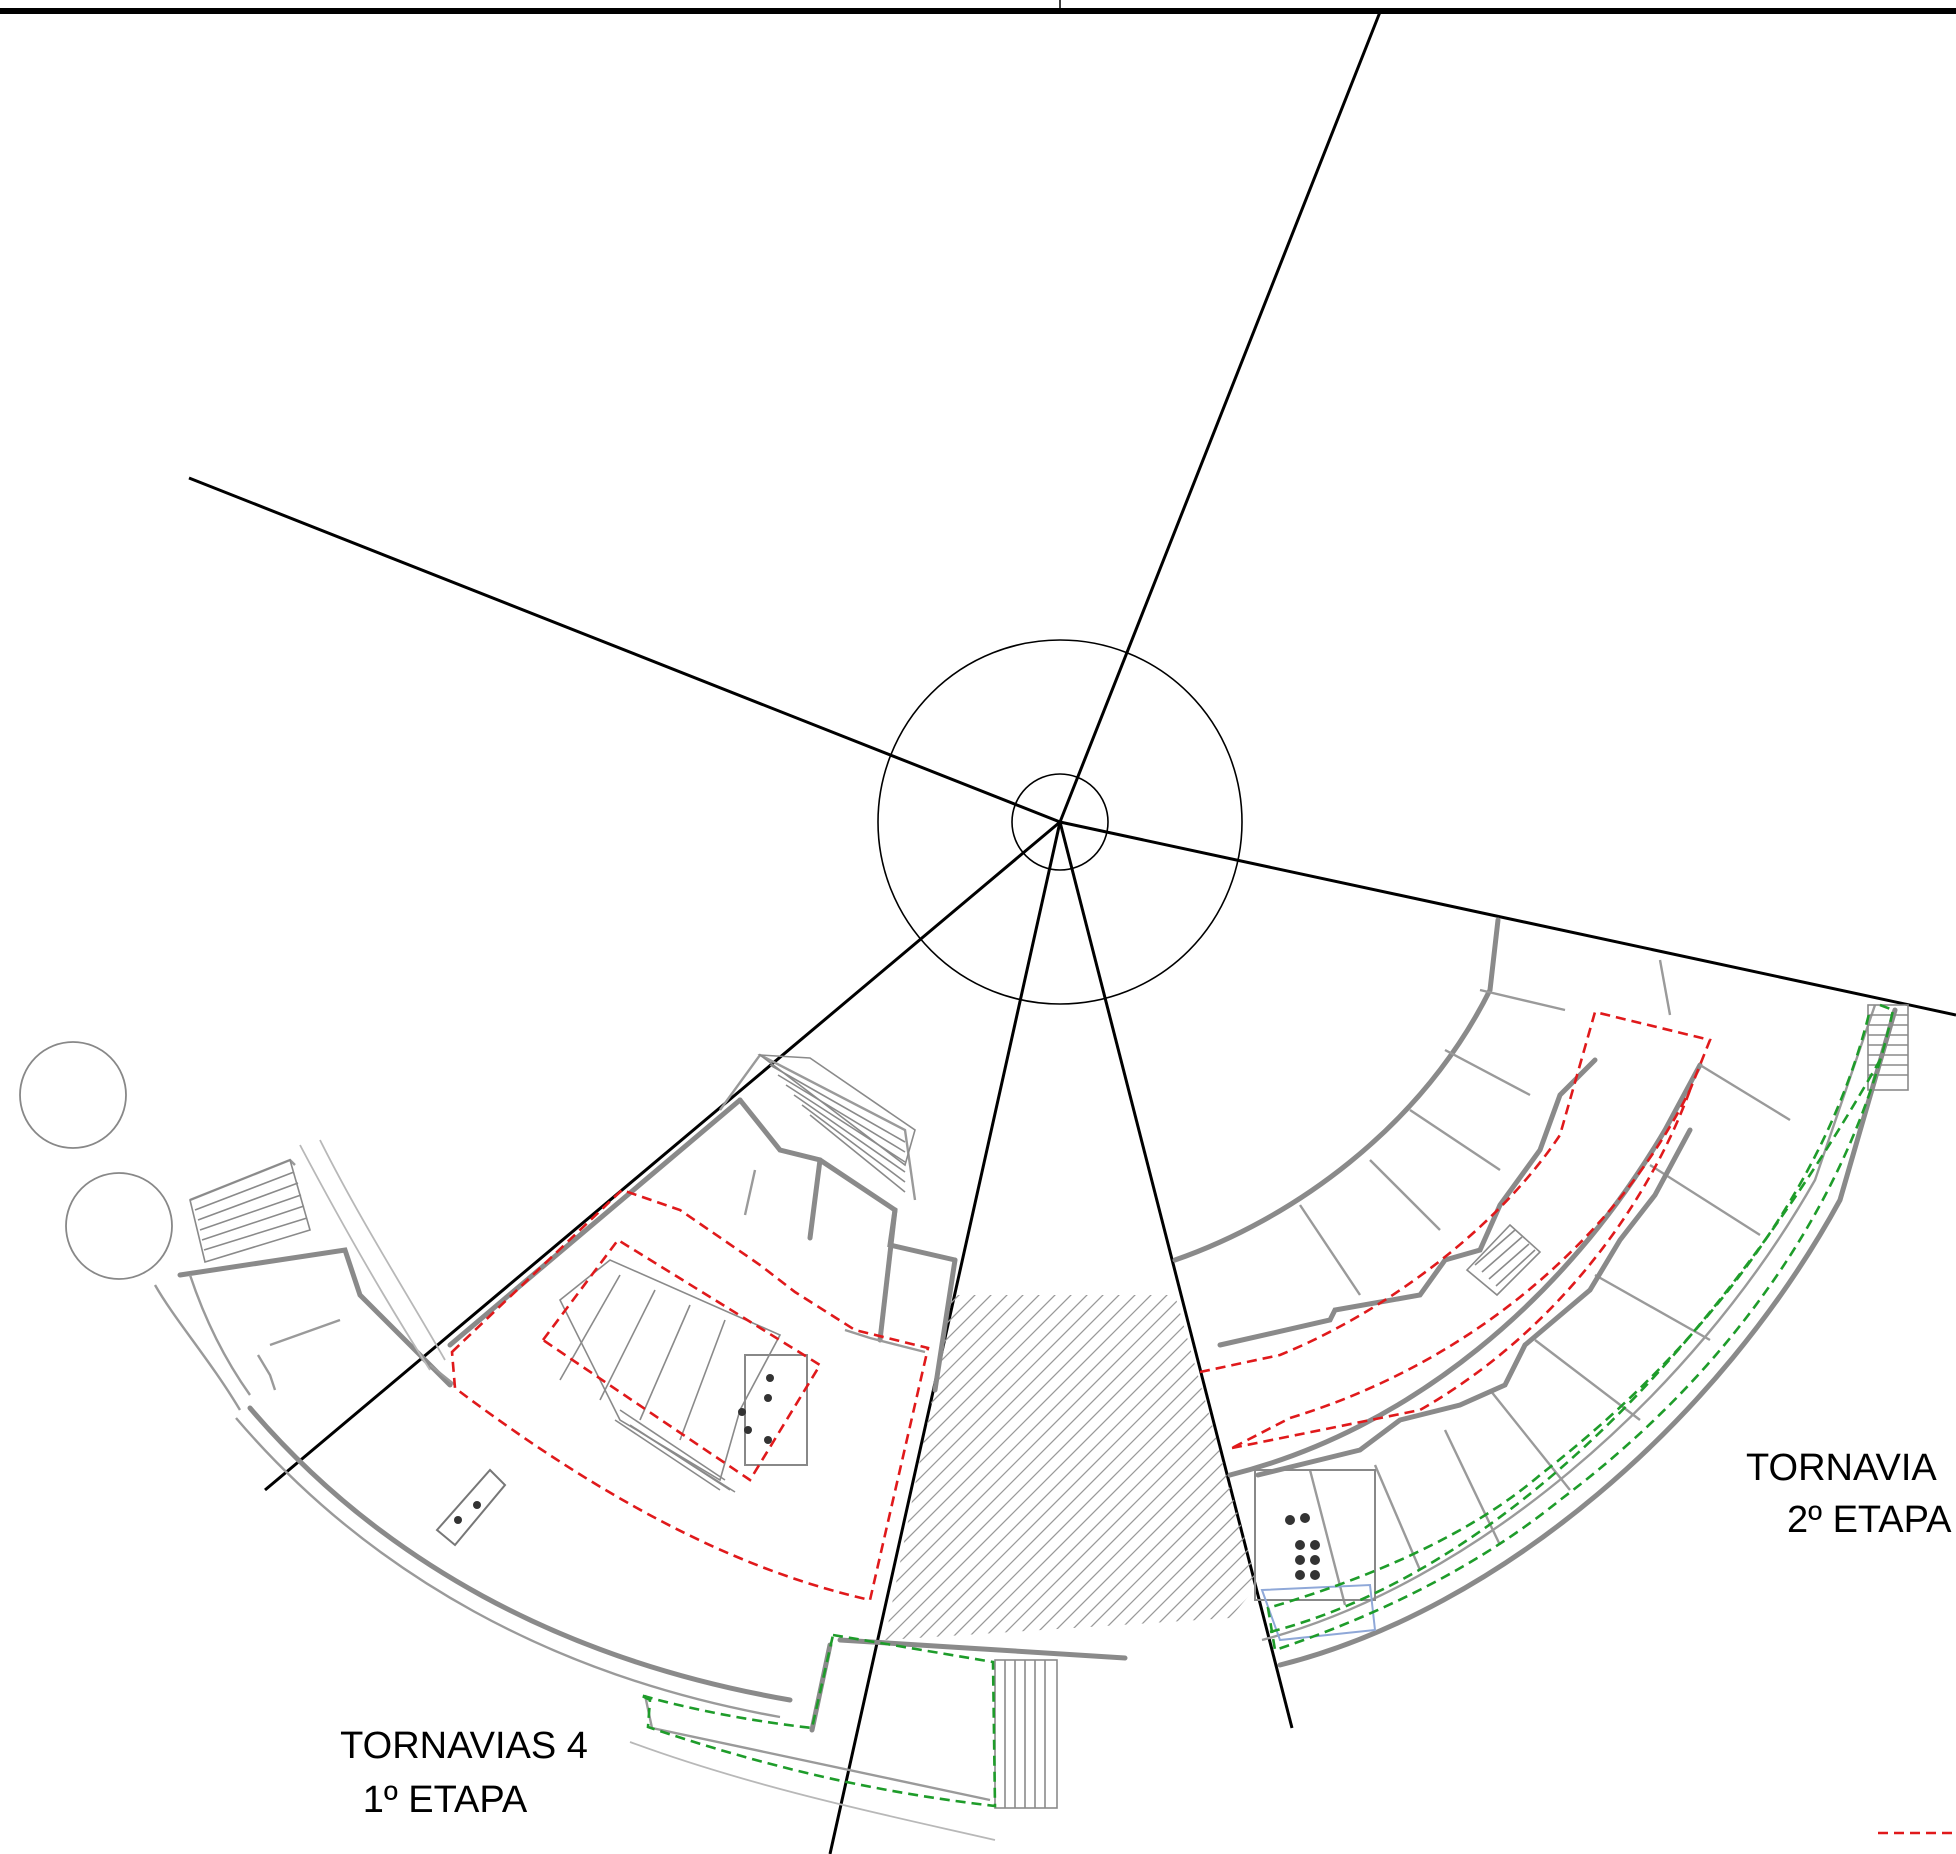 This screenshot has height=1854, width=1956. I want to click on boundary-red-right, so click(1455, 1230).